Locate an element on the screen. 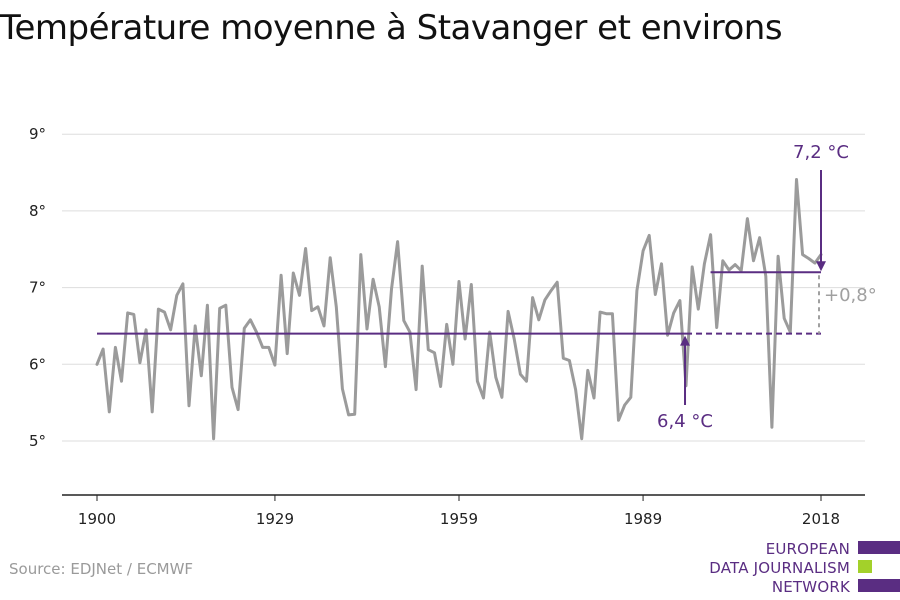 The width and height of the screenshot is (900, 600). logo-line-2: DATA JOURNALISM is located at coordinates (779, 568).